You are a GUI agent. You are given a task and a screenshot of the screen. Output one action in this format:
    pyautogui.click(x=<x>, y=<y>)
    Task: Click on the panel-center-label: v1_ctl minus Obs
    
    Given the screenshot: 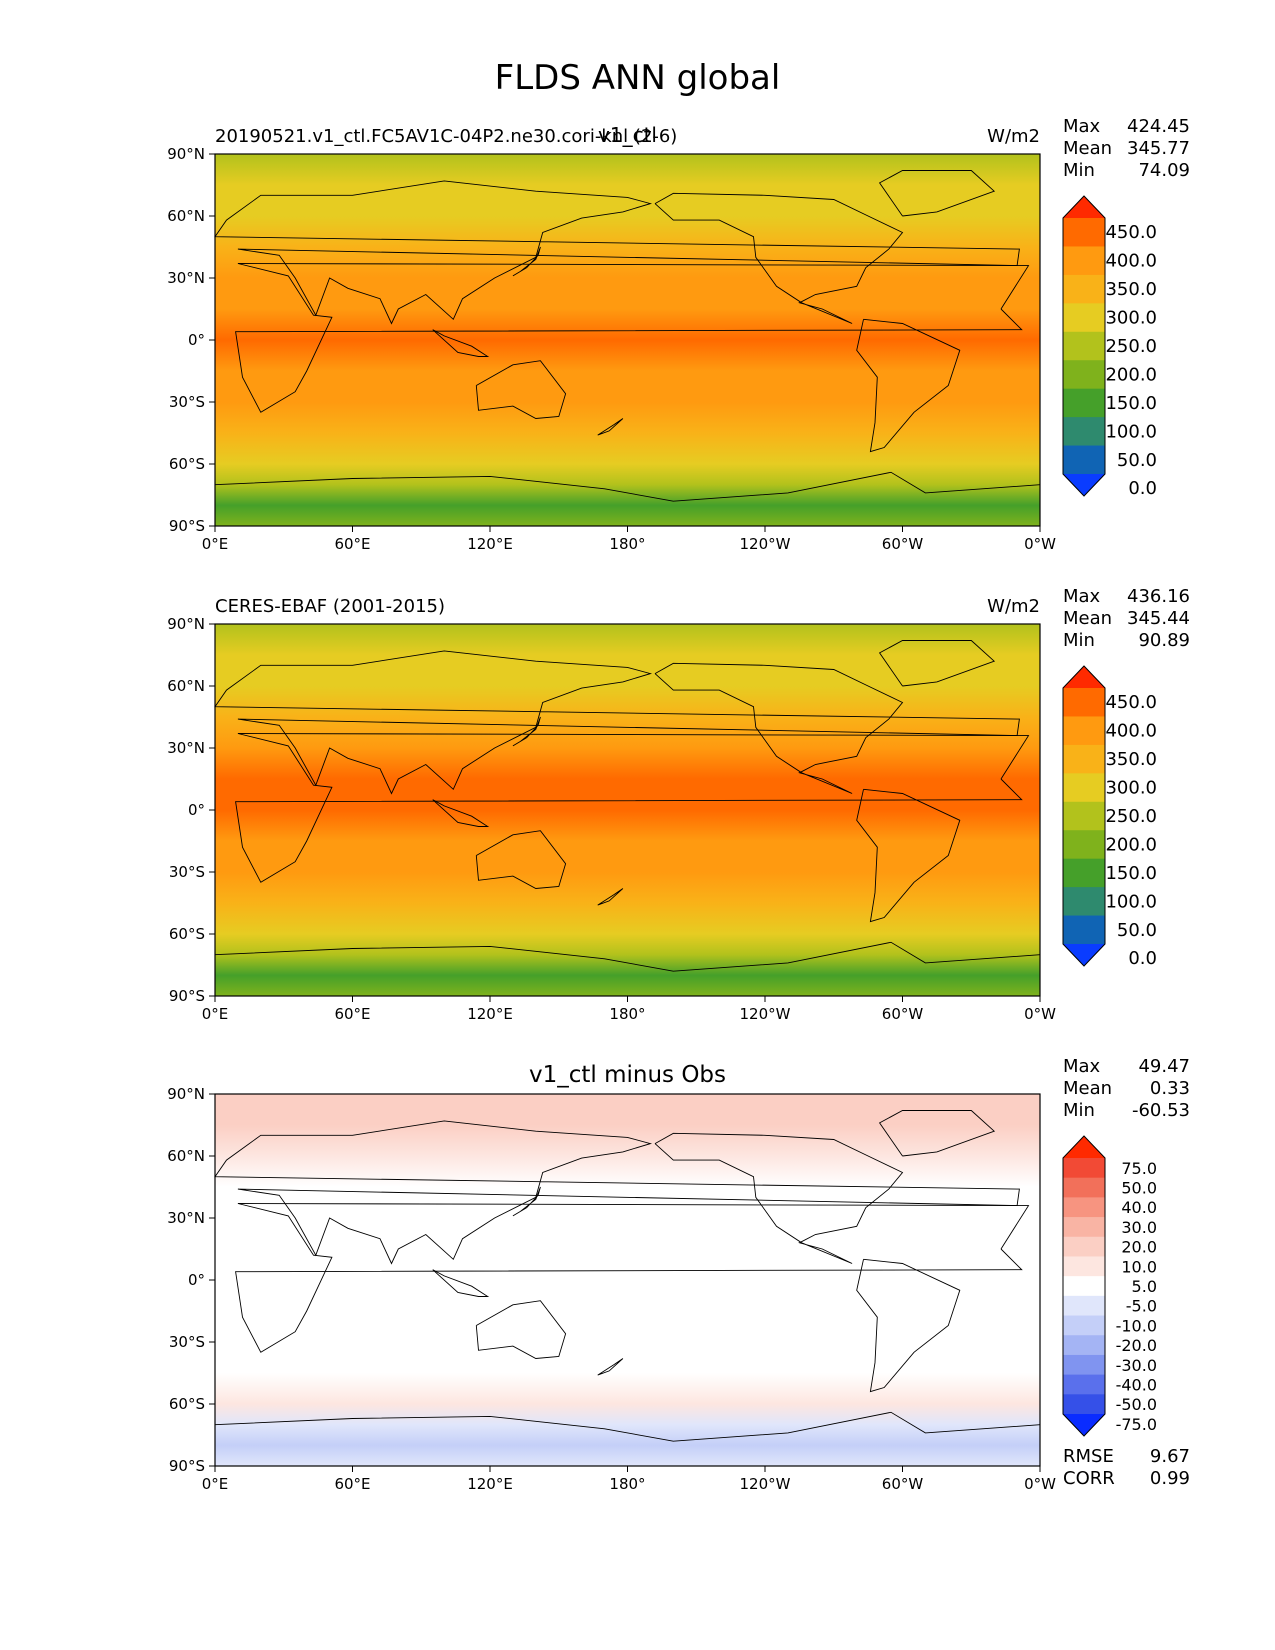 What is the action you would take?
    pyautogui.click(x=627, y=1075)
    